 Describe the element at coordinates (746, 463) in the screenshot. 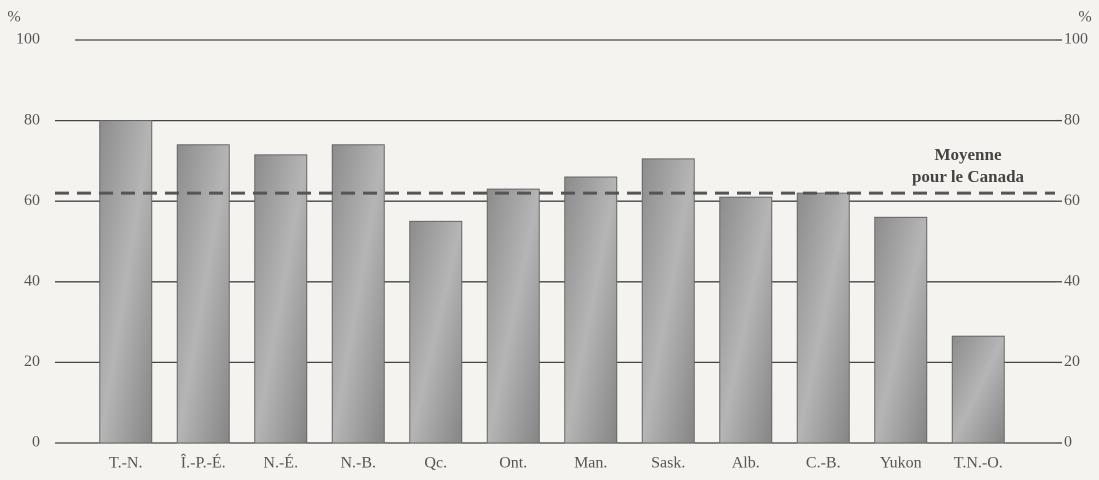

I see `x-tick-label: Alb.` at that location.